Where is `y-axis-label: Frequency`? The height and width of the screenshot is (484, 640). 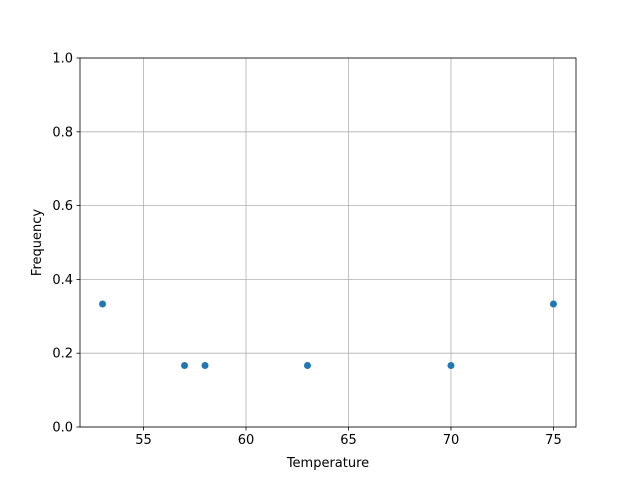 y-axis-label: Frequency is located at coordinates (37, 242).